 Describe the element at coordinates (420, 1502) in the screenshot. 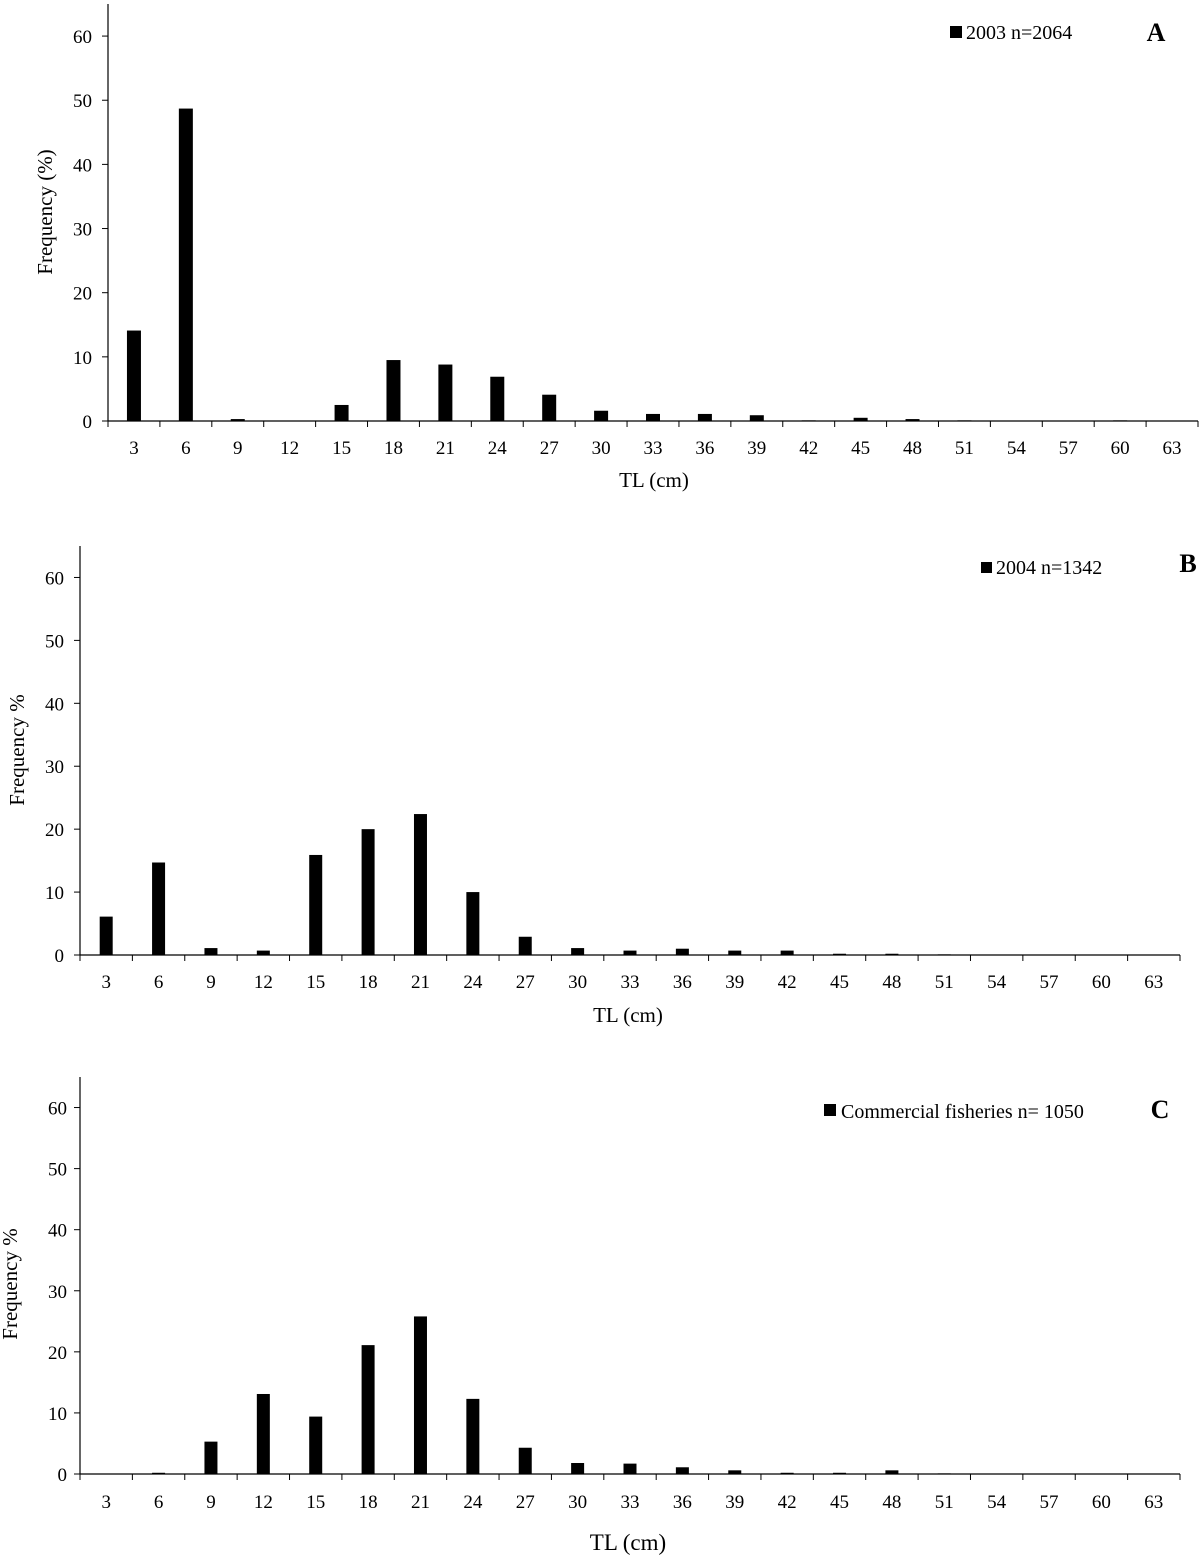

I see `x-tick-label-c: 21` at that location.